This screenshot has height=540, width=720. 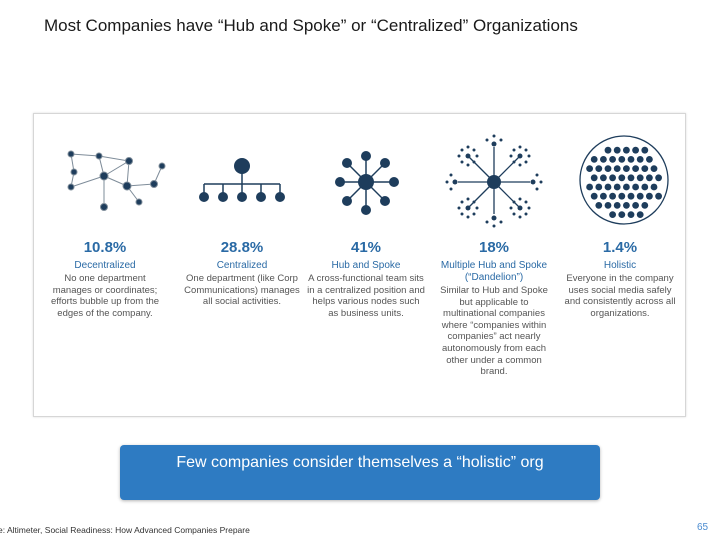 I want to click on centralized-name: Centralized, so click(x=242, y=265).